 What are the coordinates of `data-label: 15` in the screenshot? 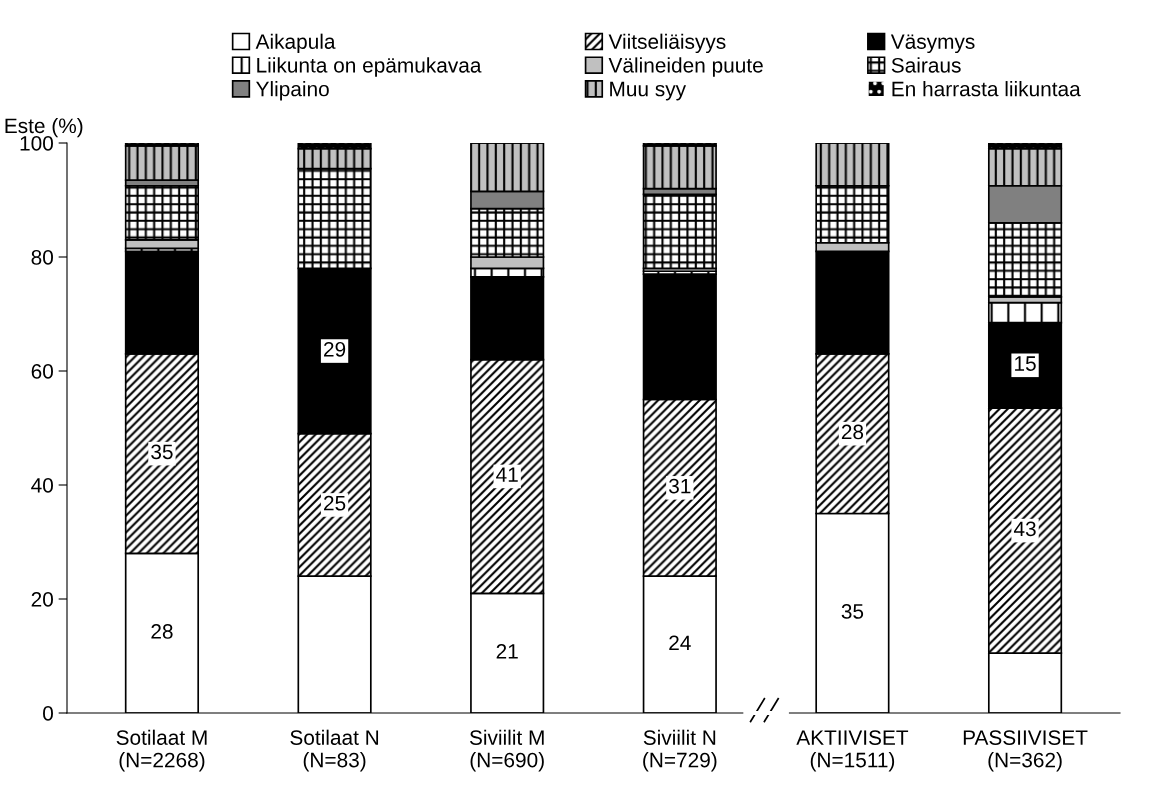 It's located at (1025, 363).